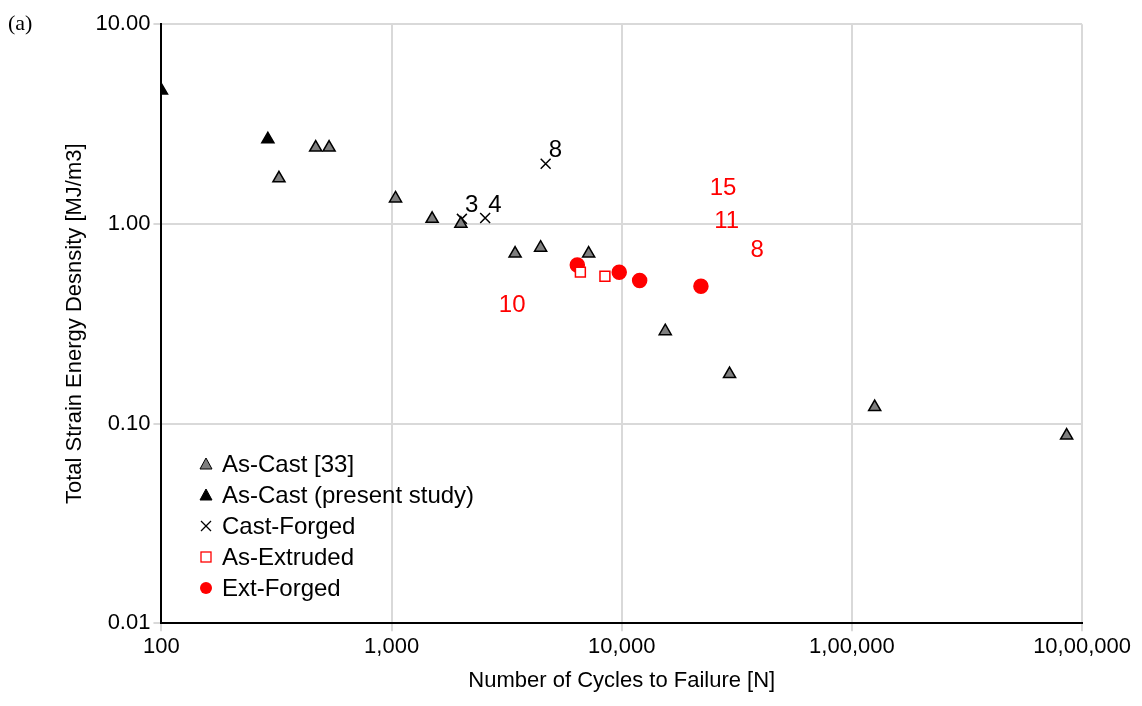 This screenshot has height=706, width=1142. I want to click on text: (a), so click(20, 23).